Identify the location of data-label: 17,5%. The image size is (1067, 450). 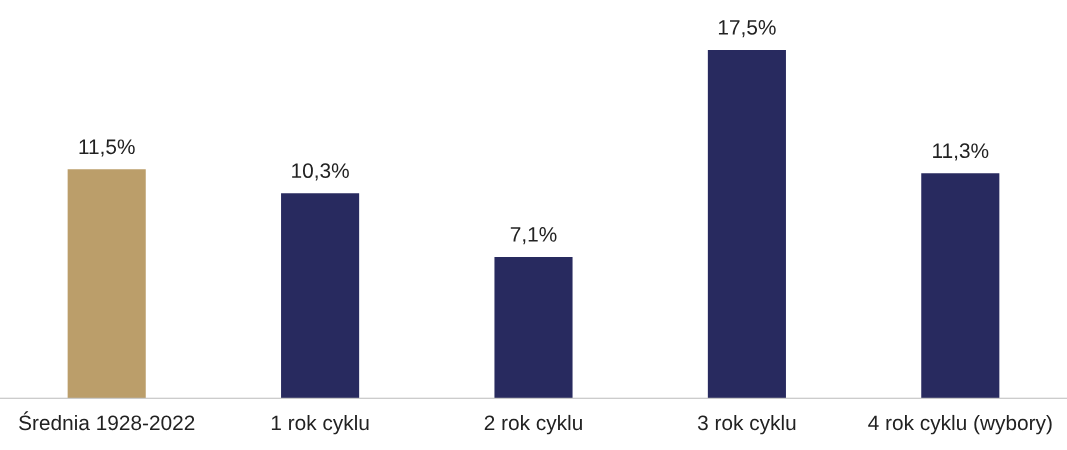
(747, 29).